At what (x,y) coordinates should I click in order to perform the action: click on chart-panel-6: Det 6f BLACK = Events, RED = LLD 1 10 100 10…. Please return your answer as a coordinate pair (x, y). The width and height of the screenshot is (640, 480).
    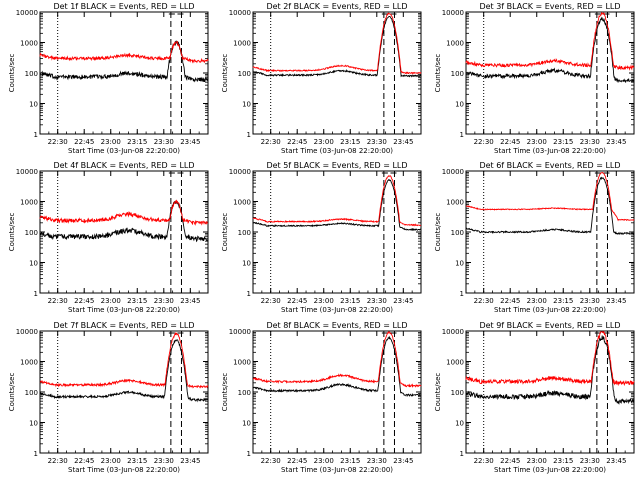
    Looking at the image, I should click on (534, 237).